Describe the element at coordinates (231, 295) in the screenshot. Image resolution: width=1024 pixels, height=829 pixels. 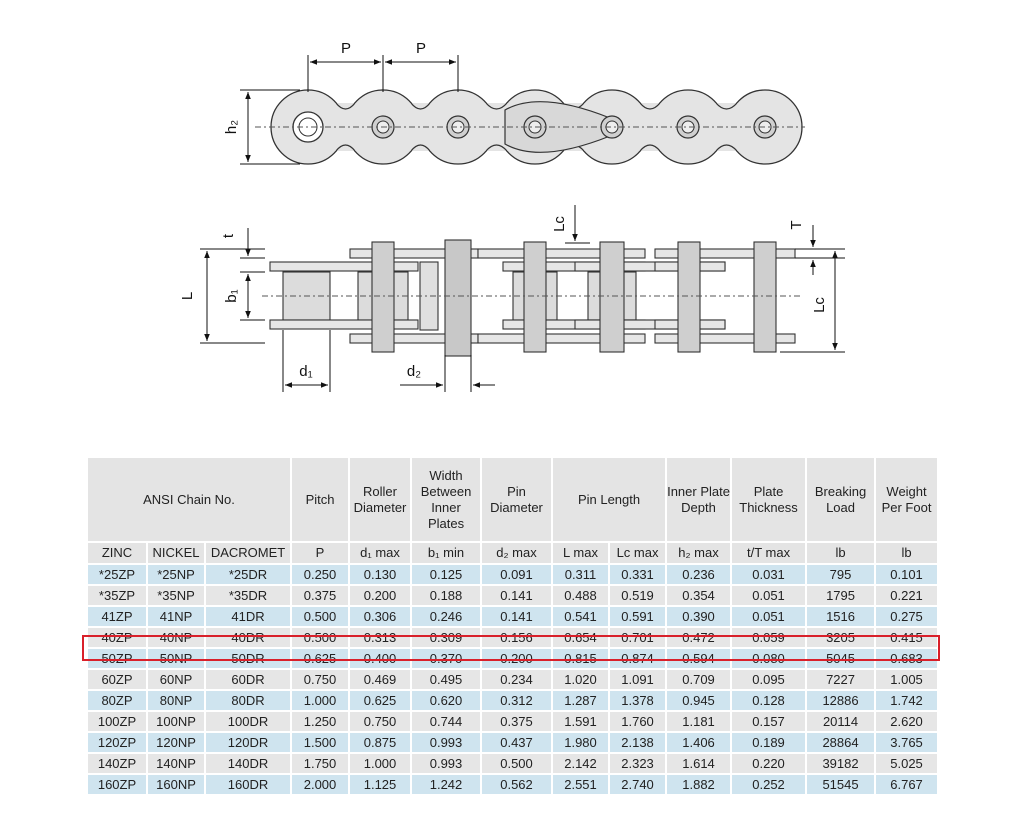
I see `dim-label: b₁` at that location.